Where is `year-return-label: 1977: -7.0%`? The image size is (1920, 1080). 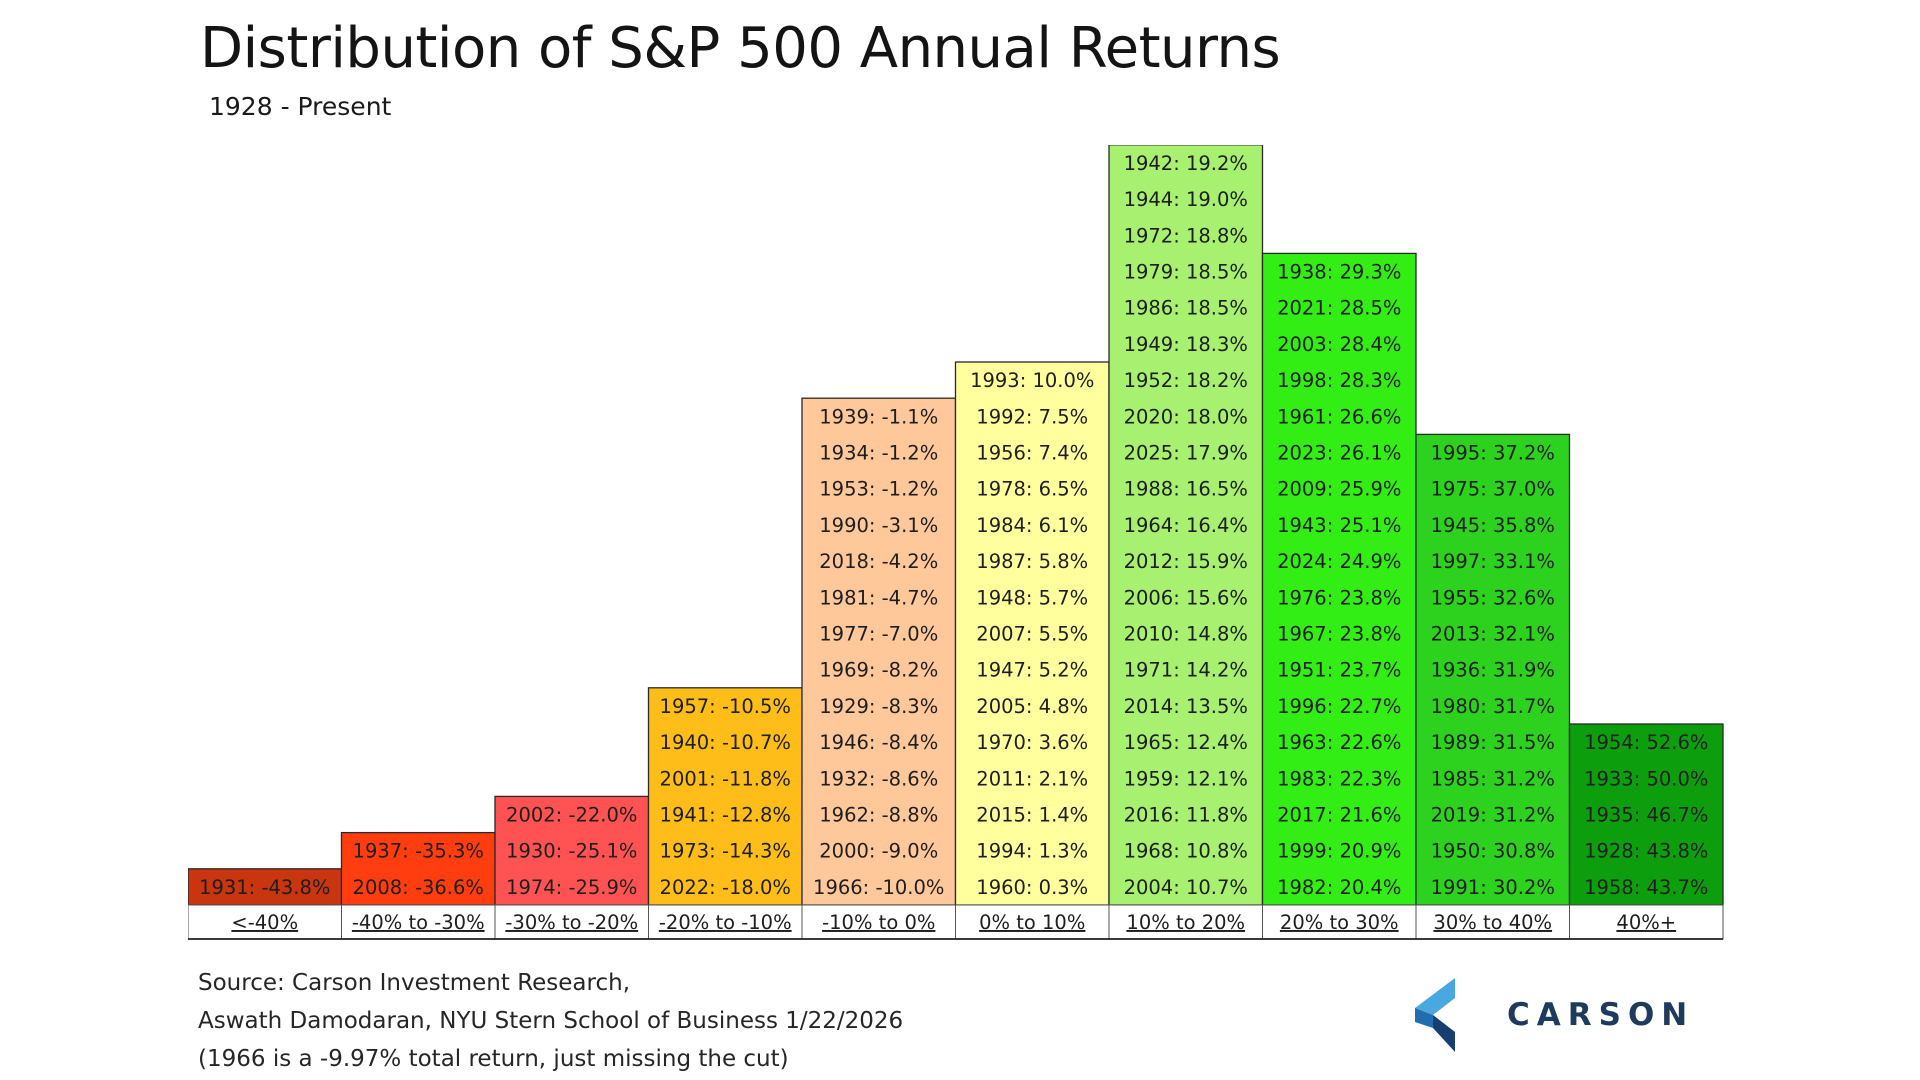 year-return-label: 1977: -7.0% is located at coordinates (878, 634).